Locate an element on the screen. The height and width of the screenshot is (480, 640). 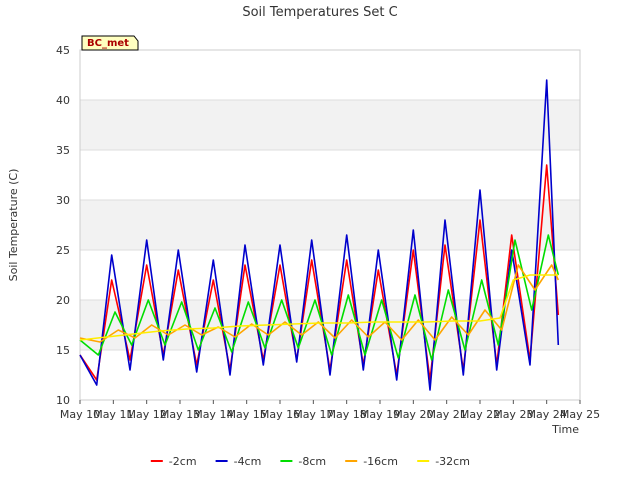
x-axis-label: Time is located at coordinates (565, 429).